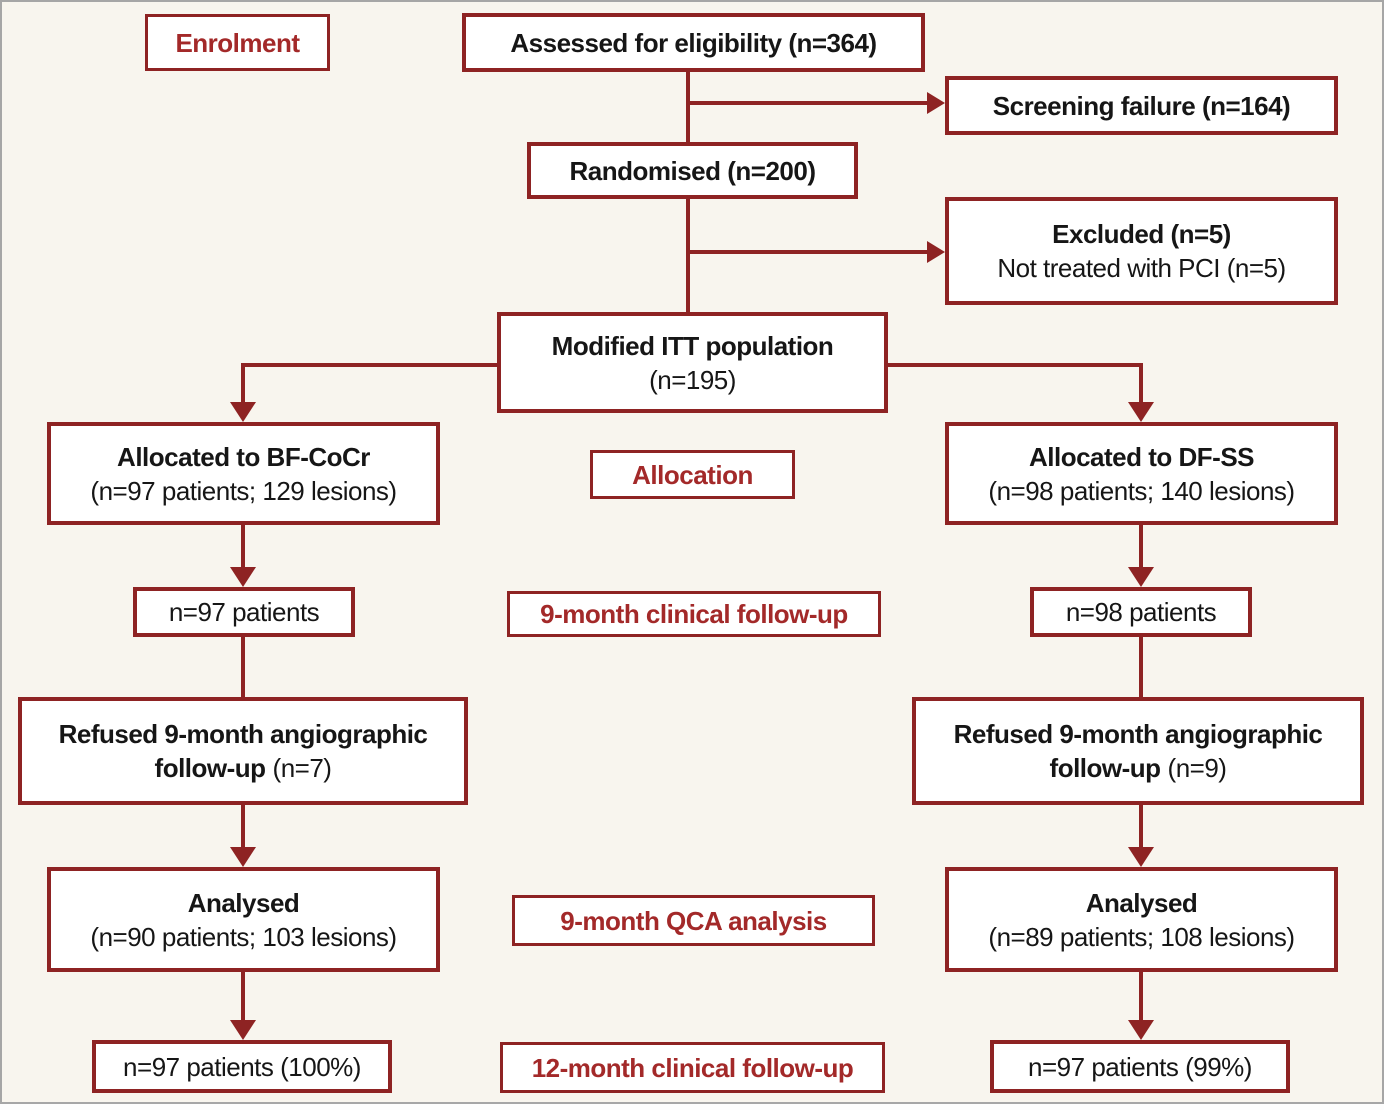 The width and height of the screenshot is (1384, 1110). What do you see at coordinates (1138, 734) in the screenshot?
I see `refused-right-line1-text: Refused 9-month angiographic` at bounding box center [1138, 734].